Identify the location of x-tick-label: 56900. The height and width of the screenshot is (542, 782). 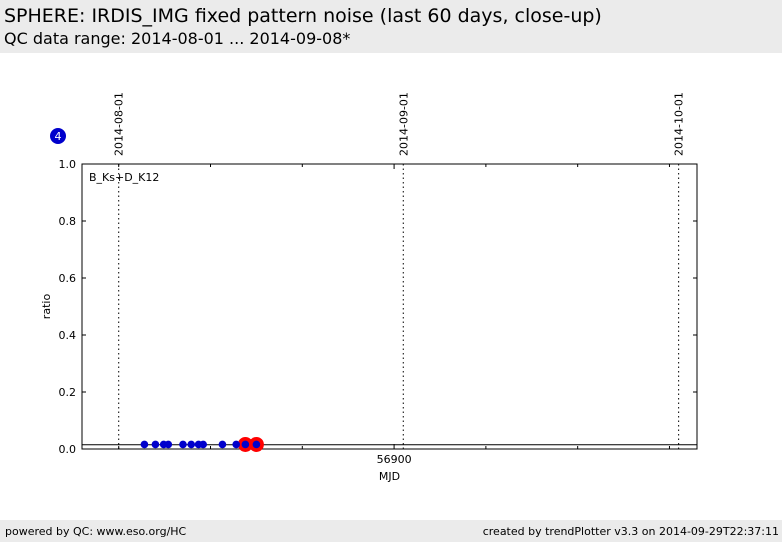
(394, 459).